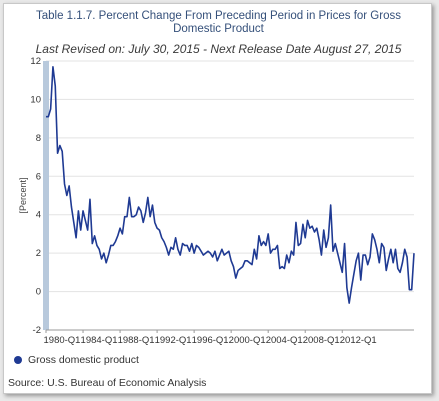  What do you see at coordinates (38, 215) in the screenshot?
I see `y-tick-label: 4` at bounding box center [38, 215].